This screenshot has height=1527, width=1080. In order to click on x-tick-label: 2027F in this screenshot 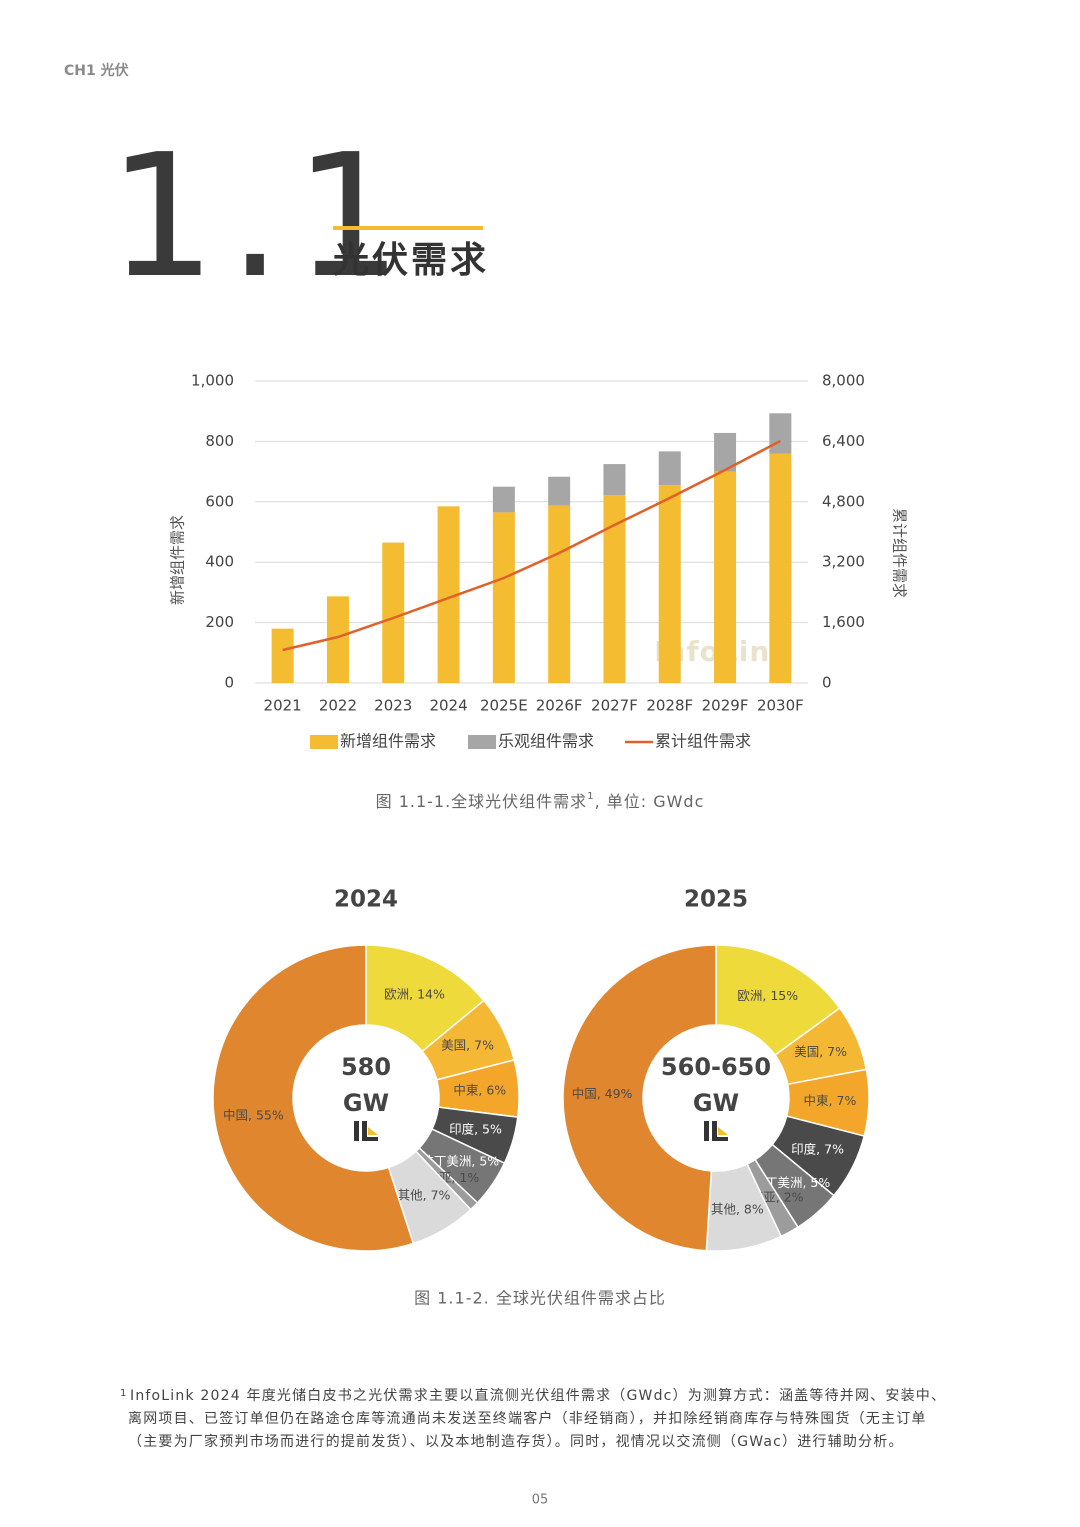, I will do `click(614, 706)`.